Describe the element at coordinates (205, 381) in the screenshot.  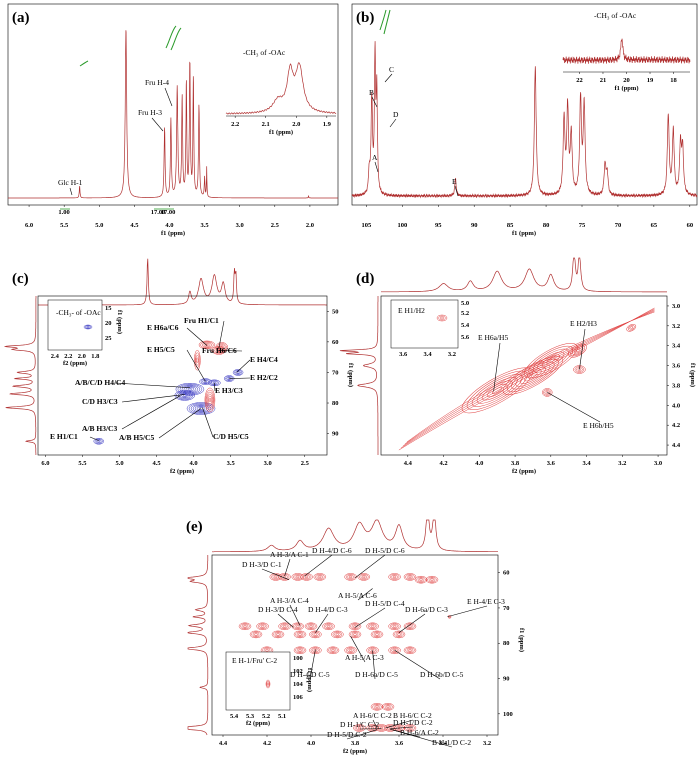
I see `contour-e-h5c5` at that location.